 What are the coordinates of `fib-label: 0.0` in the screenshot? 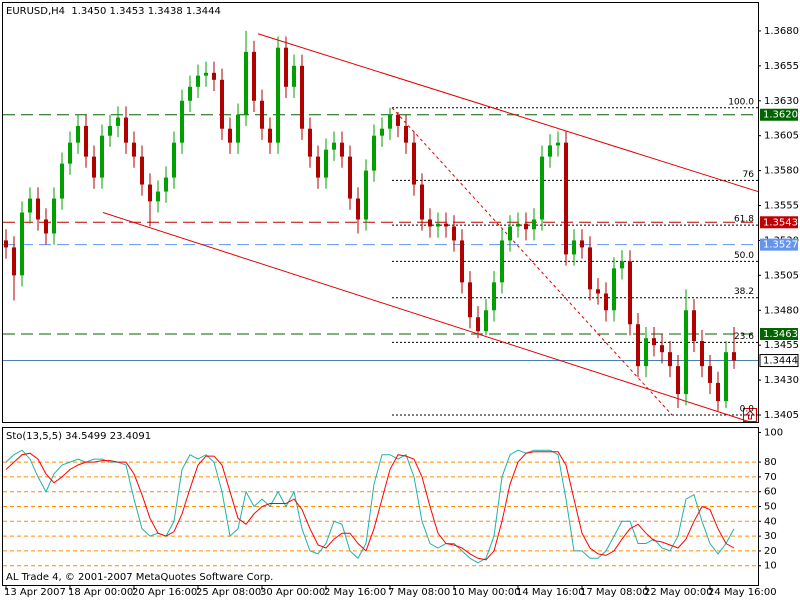 It's located at (747, 410).